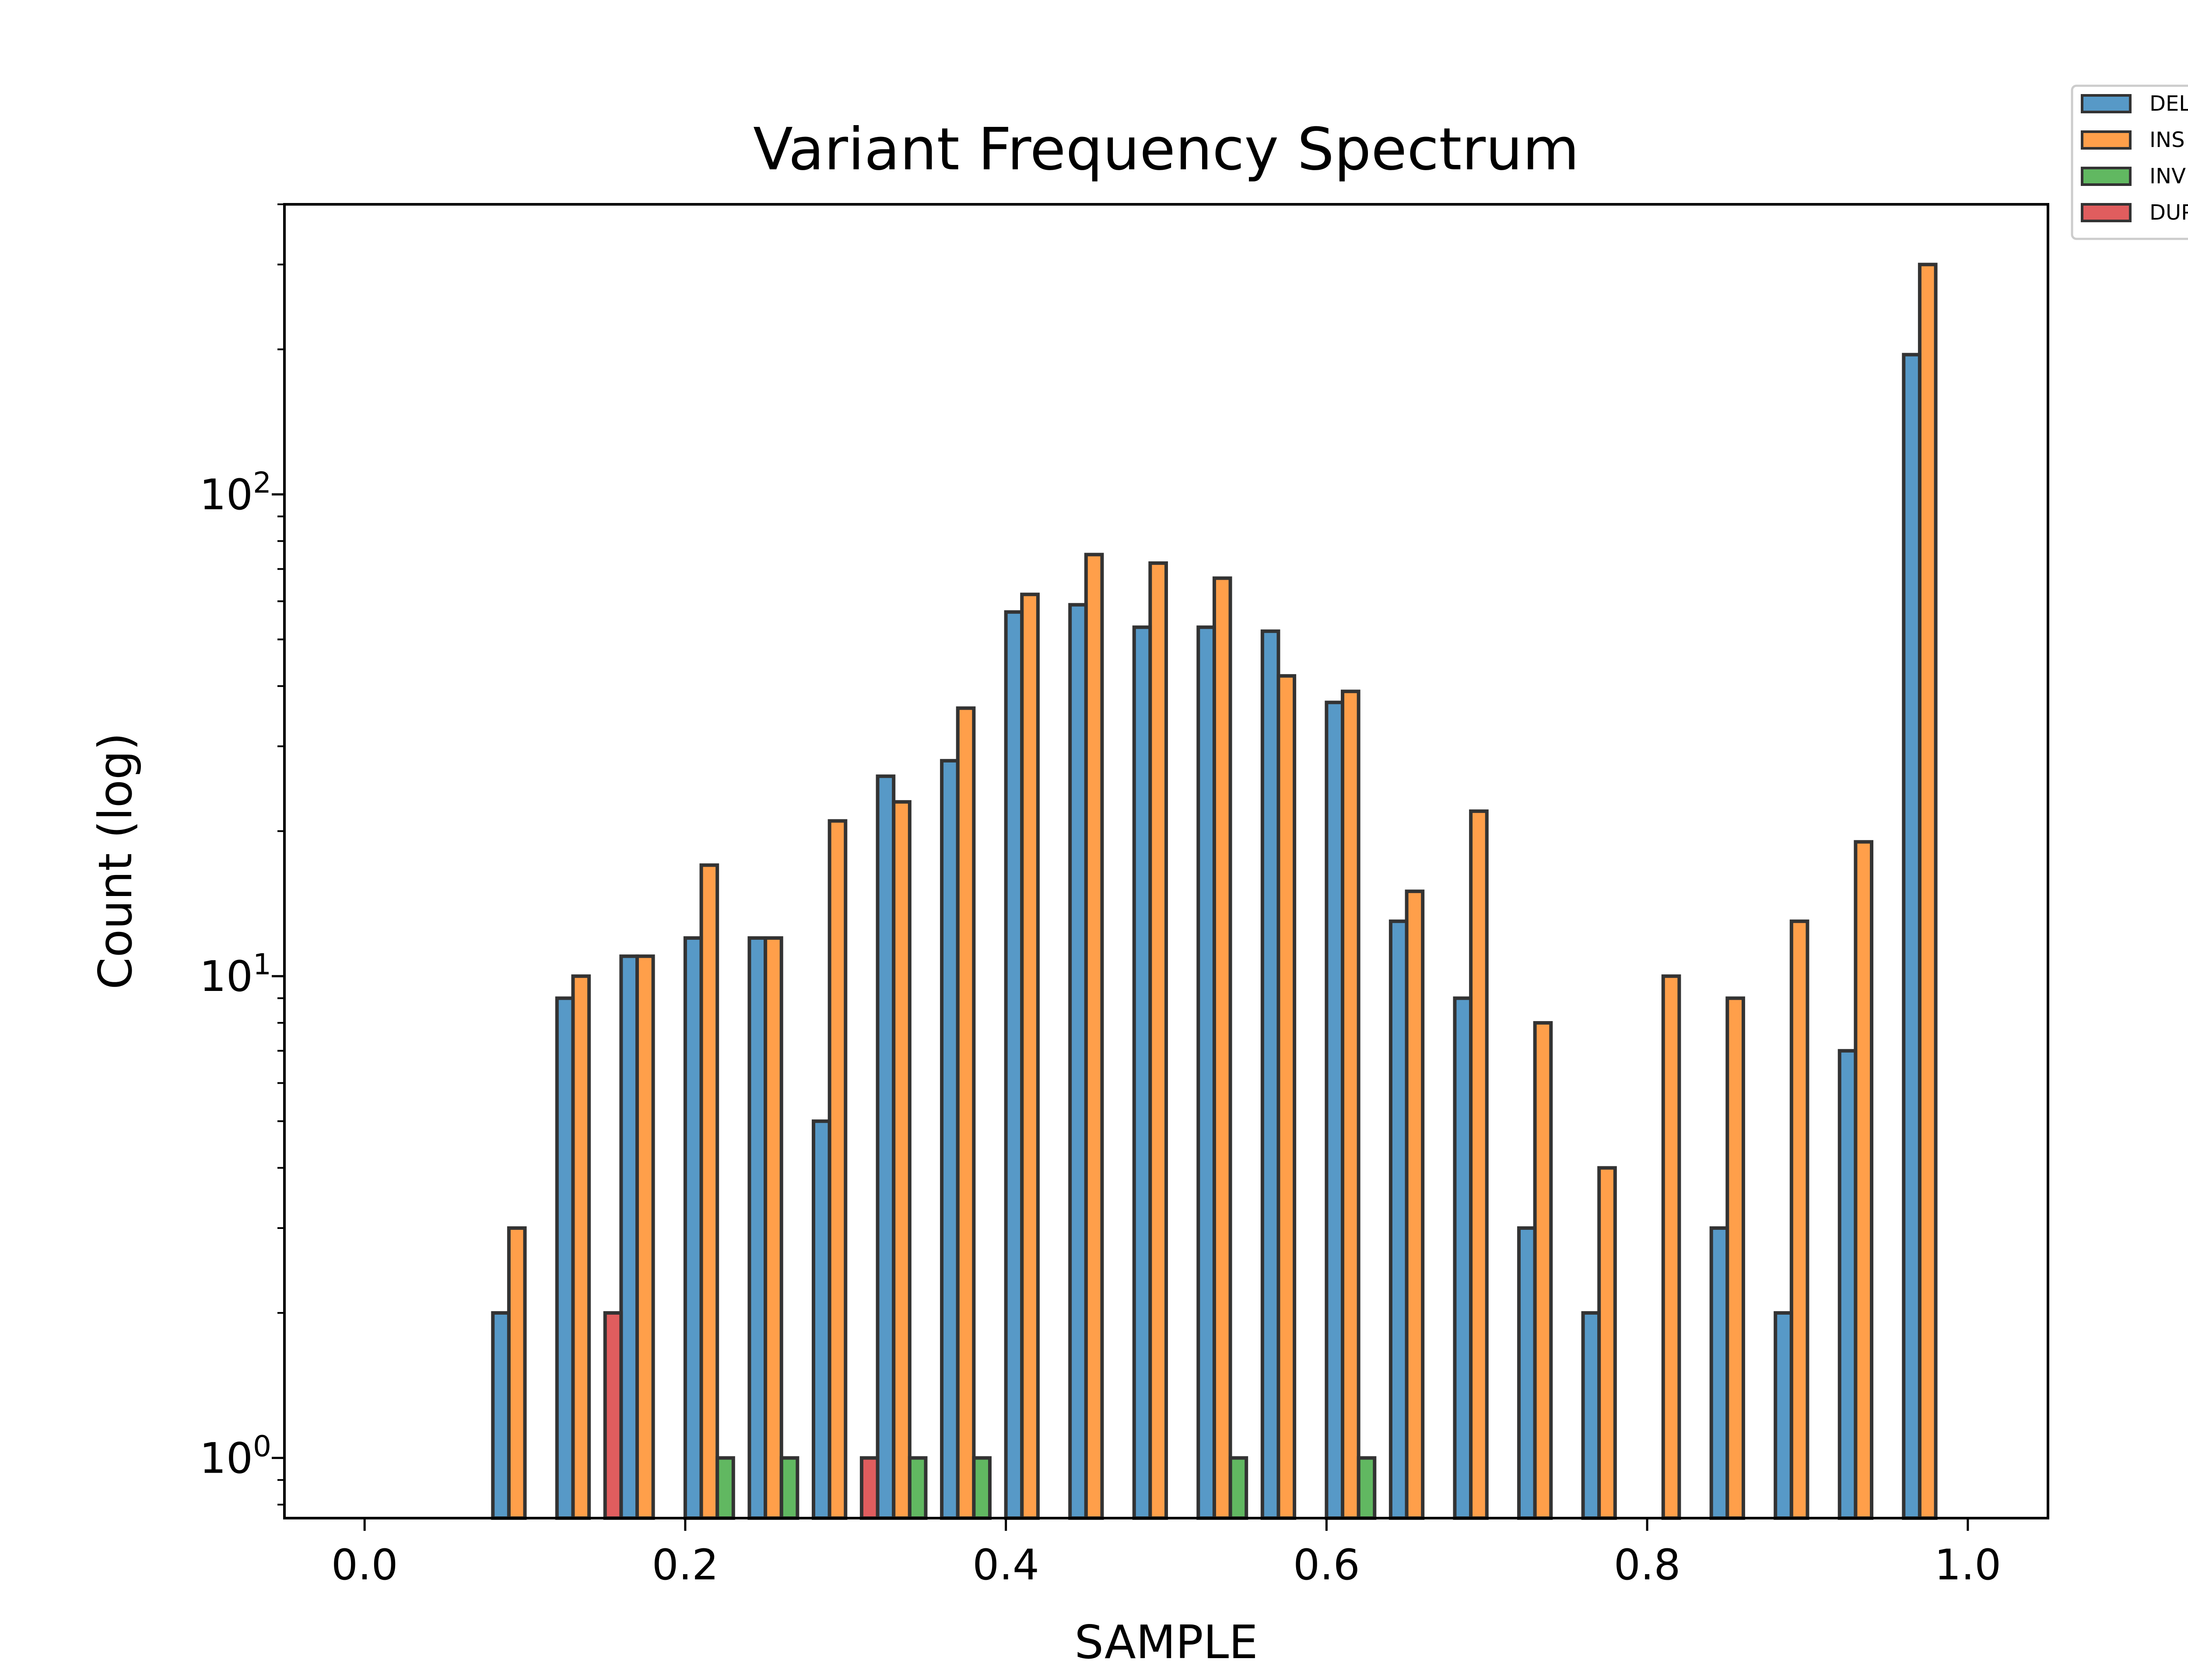 Image resolution: width=2188 pixels, height=1680 pixels. What do you see at coordinates (236, 974) in the screenshot?
I see `y-tick-label-1: 10¹` at bounding box center [236, 974].